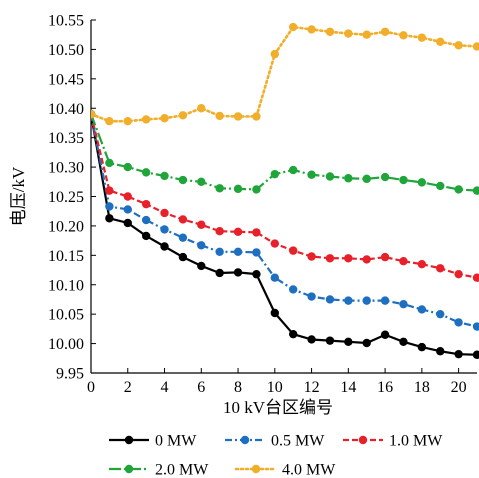 The image size is (479, 478). What do you see at coordinates (278, 407) in the screenshot?
I see `x-axis-title: 10 kV台区编号` at bounding box center [278, 407].